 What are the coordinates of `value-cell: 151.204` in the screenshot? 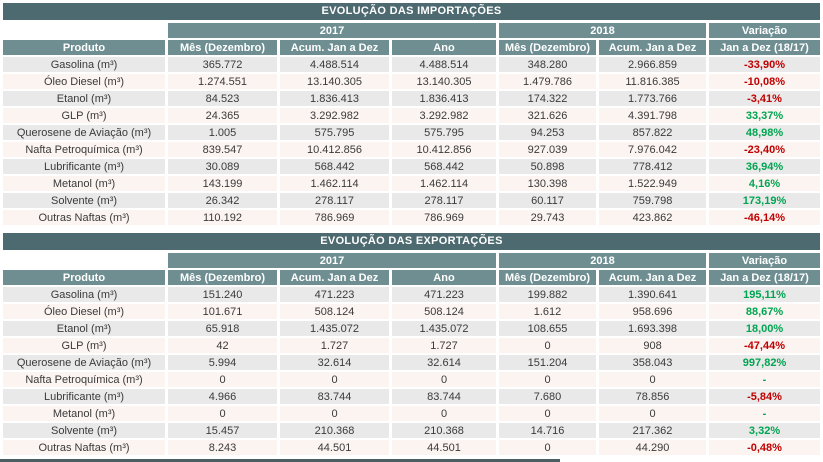 It's located at (547, 362).